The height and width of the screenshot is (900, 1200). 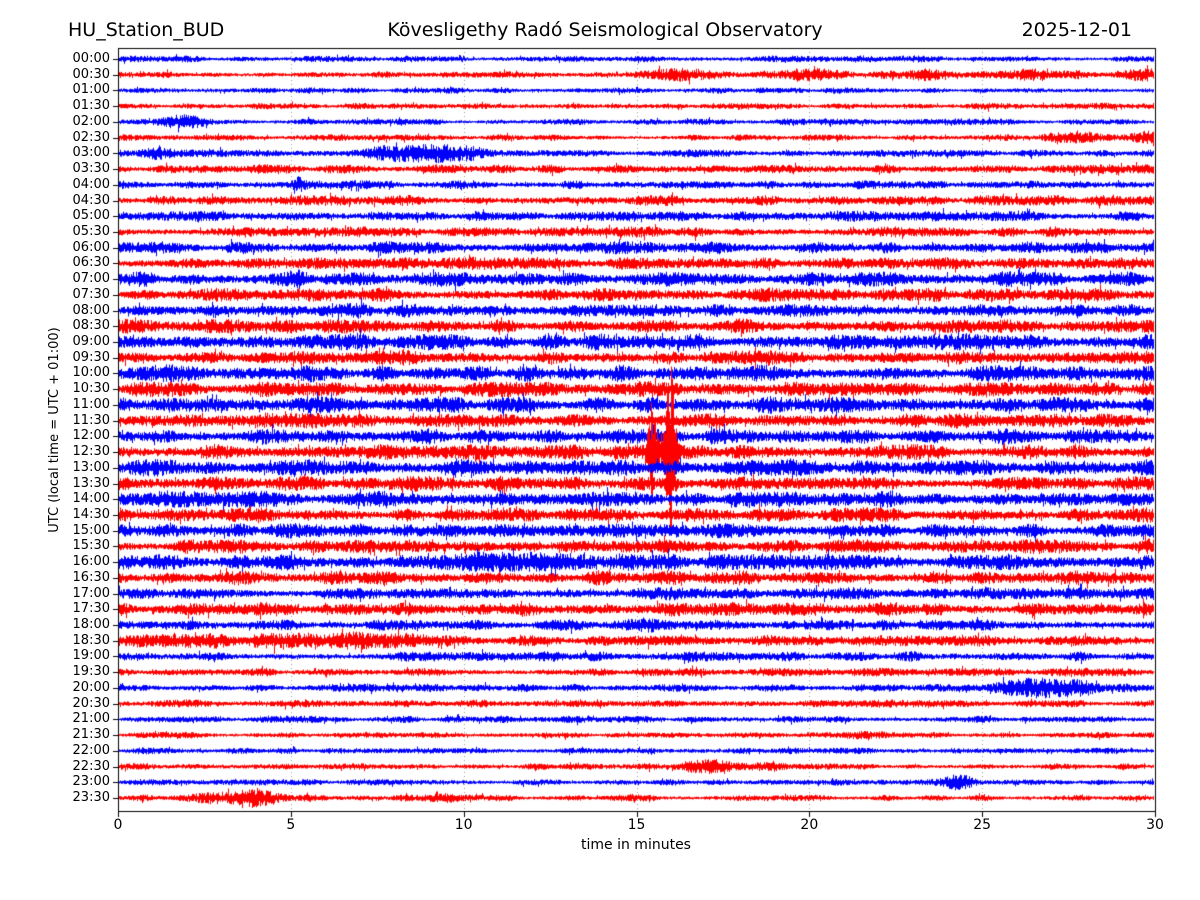 I want to click on station-title: HU_Station_BUD, so click(x=146, y=30).